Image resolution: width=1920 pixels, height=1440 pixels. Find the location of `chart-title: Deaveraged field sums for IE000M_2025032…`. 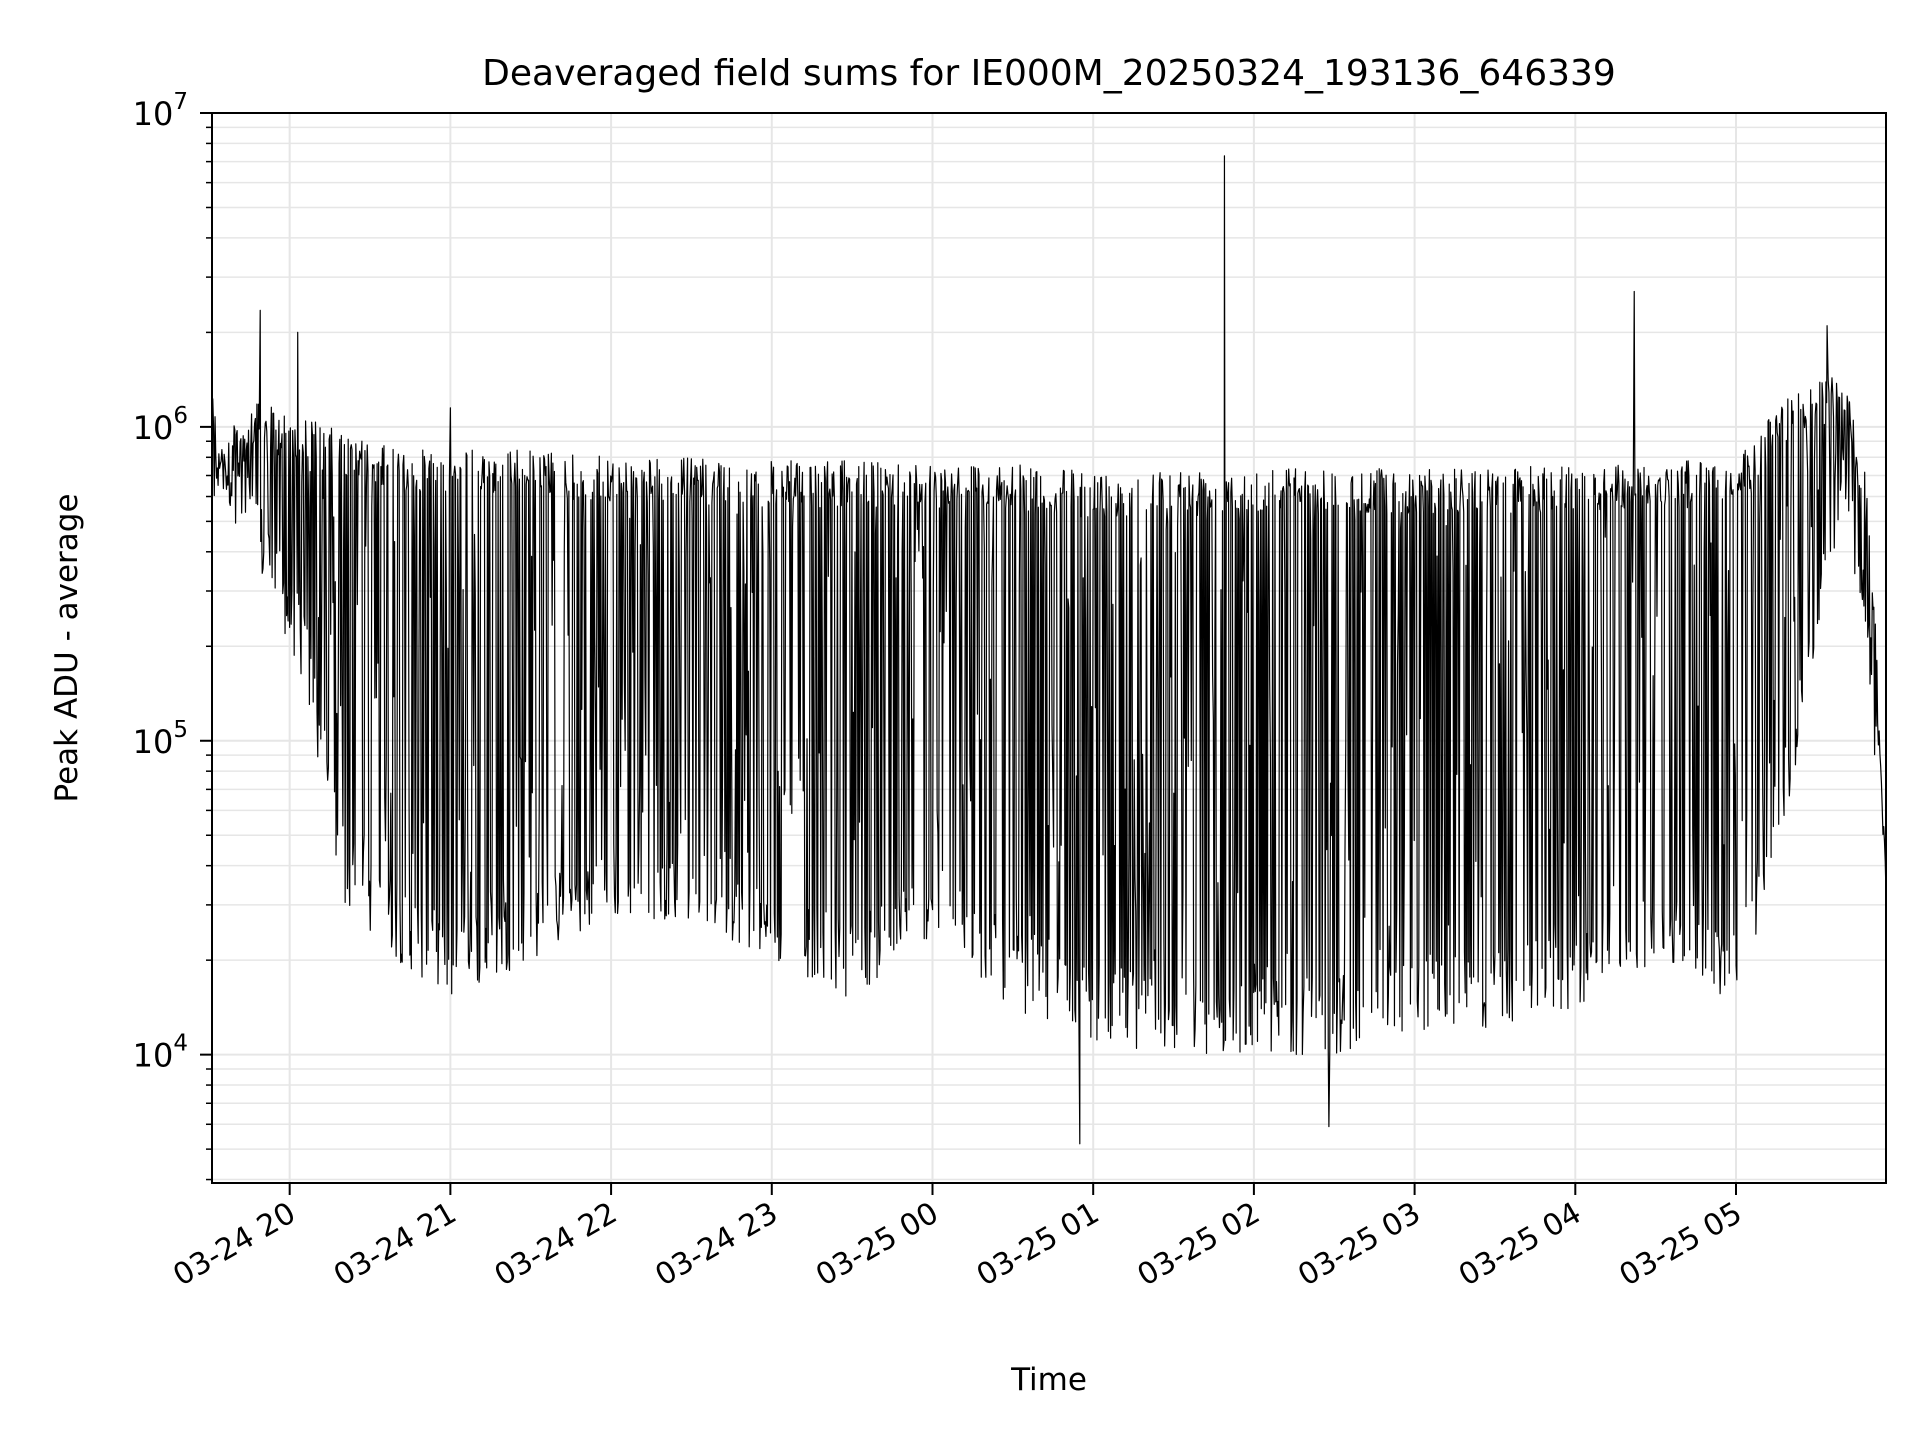

chart-title: Deaveraged field sums for IE000M_2025032… is located at coordinates (1049, 73).